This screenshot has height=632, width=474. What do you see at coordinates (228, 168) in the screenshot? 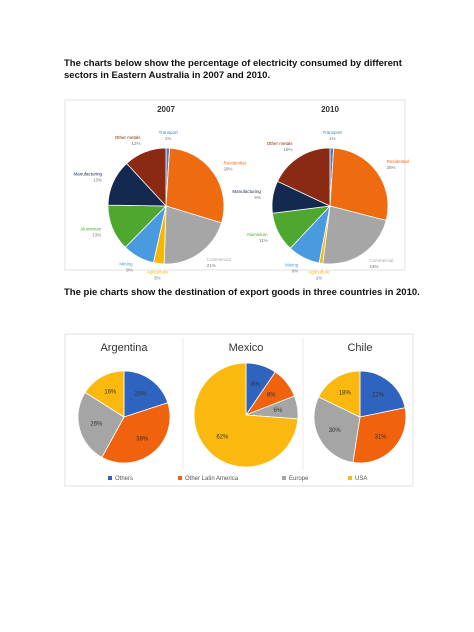
I see `slice-label: 29%` at bounding box center [228, 168].